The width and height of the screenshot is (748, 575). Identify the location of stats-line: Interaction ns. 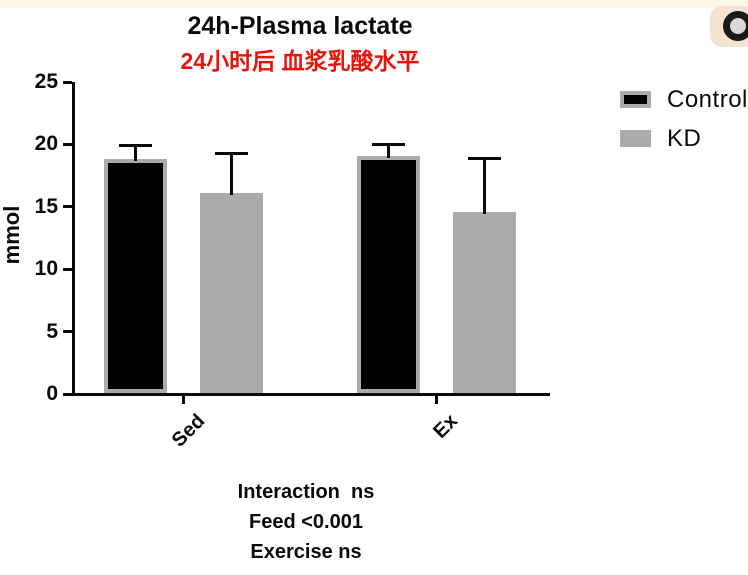
(306, 492).